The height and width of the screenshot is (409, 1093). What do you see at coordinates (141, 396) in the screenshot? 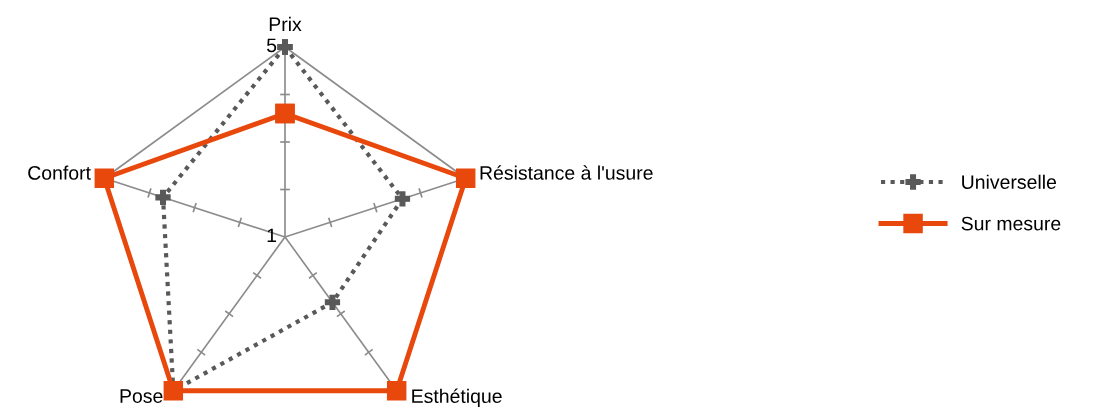
I see `spoke-label: Pose` at bounding box center [141, 396].